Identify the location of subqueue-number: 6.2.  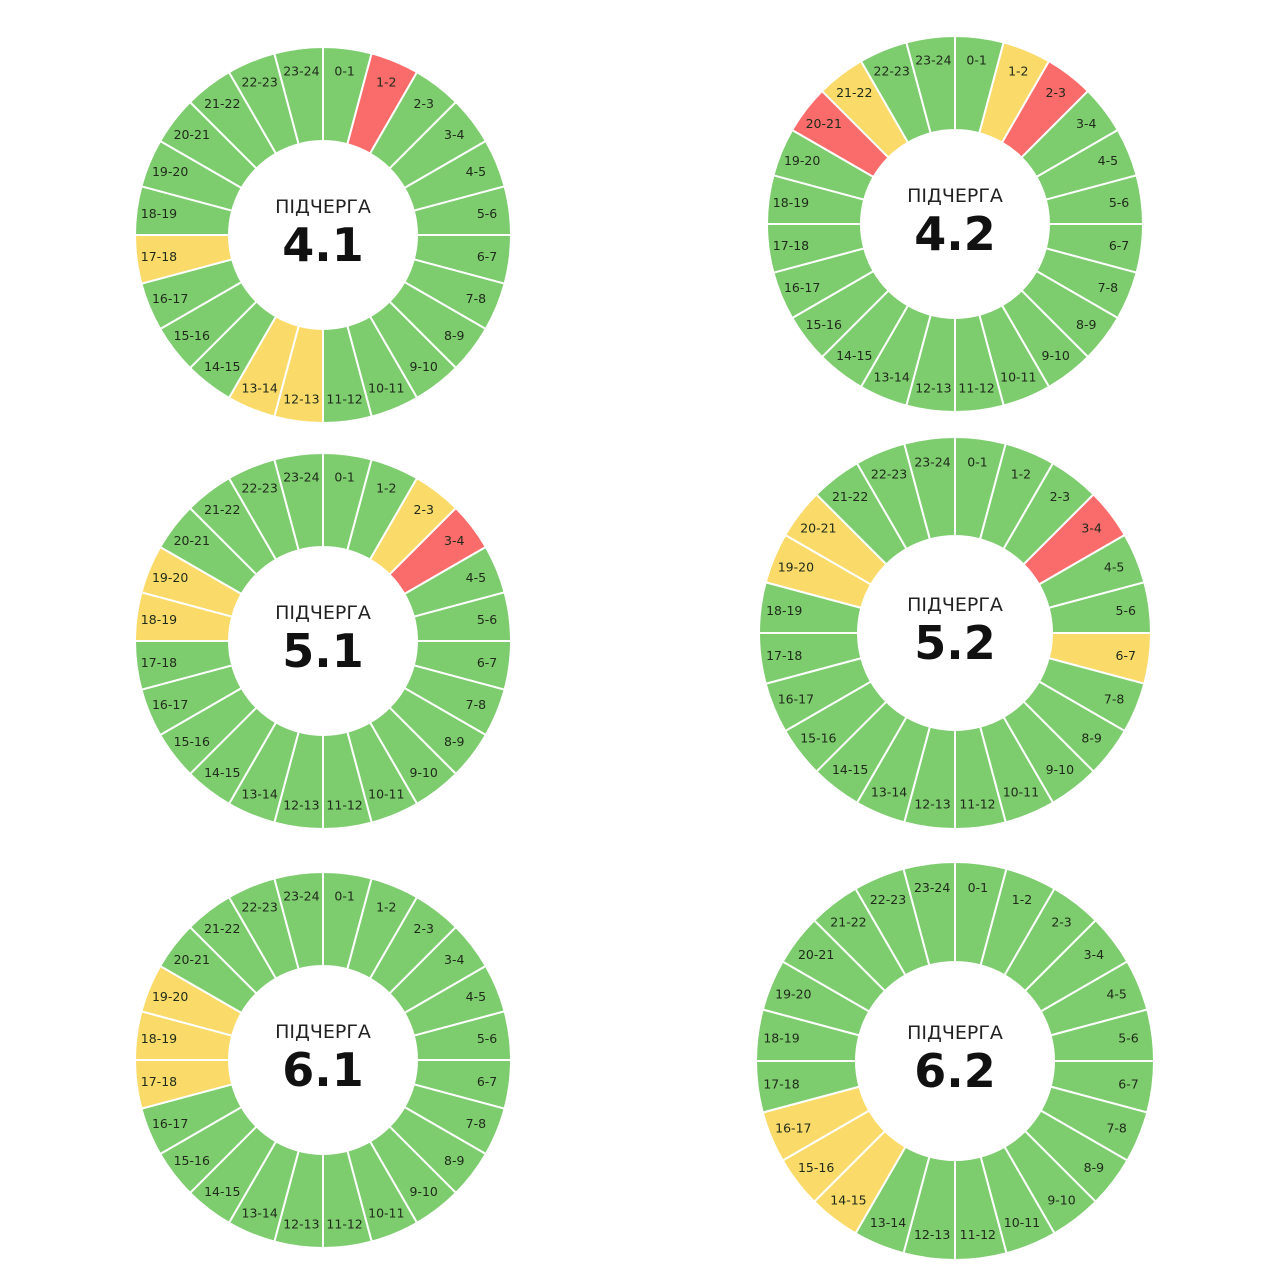
(955, 1071).